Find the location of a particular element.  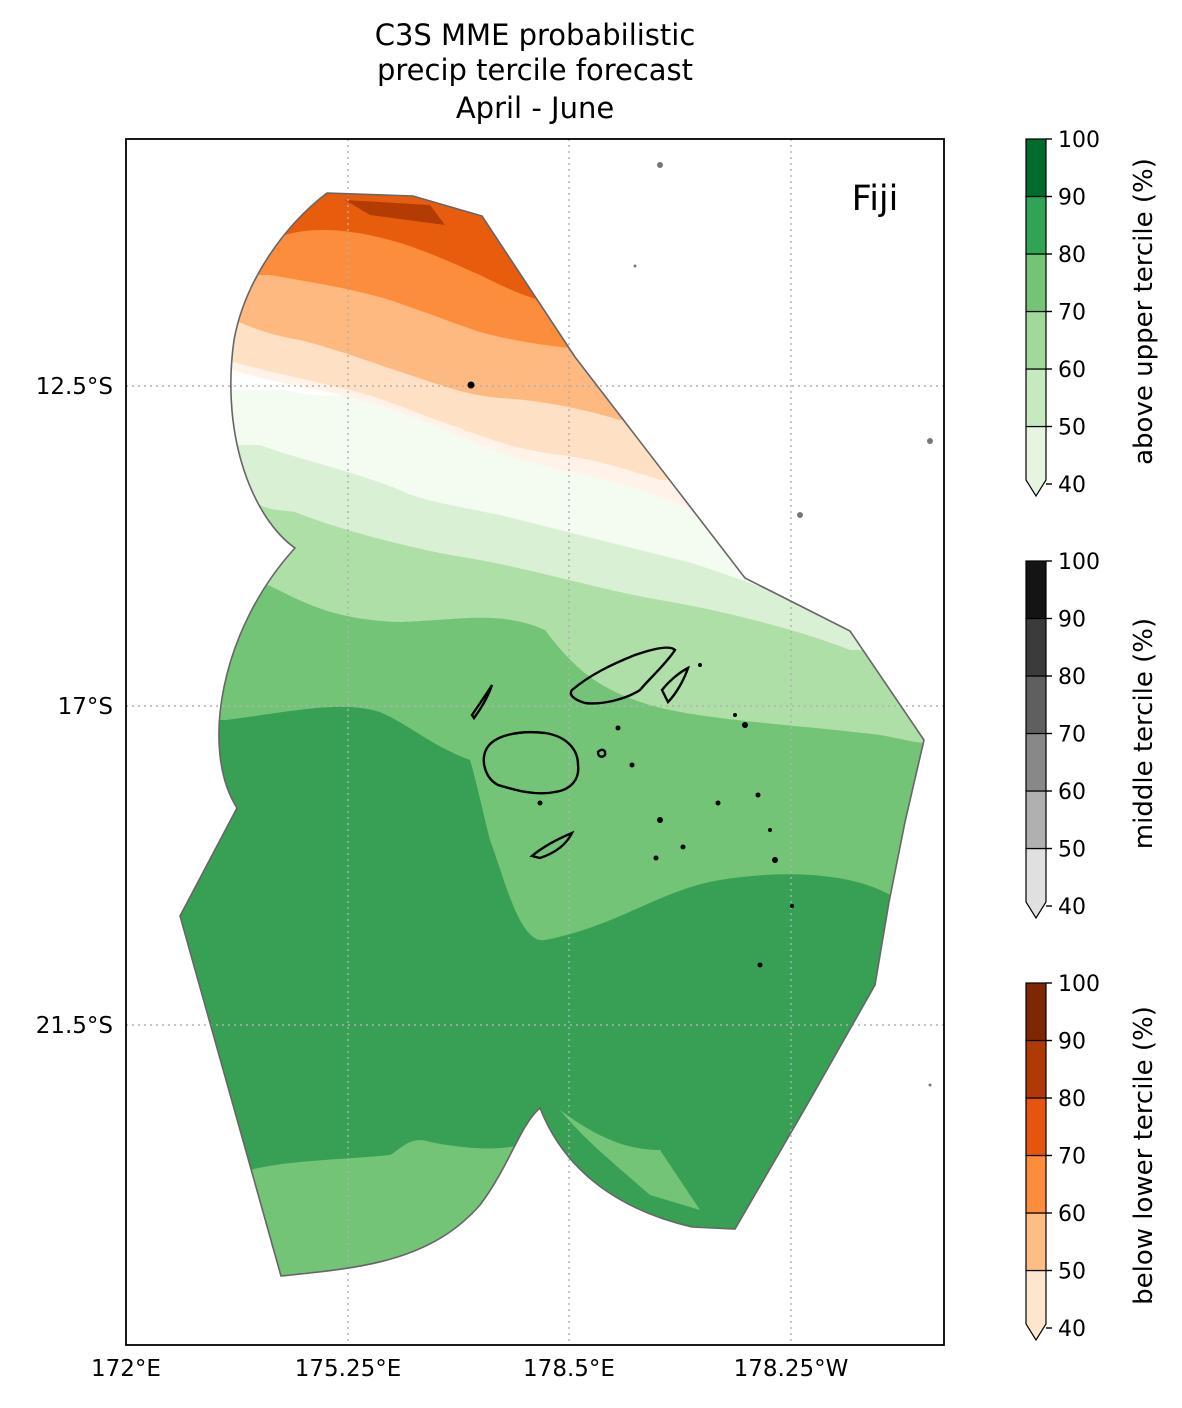

colorbar-3-tick-label-90: 90 is located at coordinates (1072, 1042).